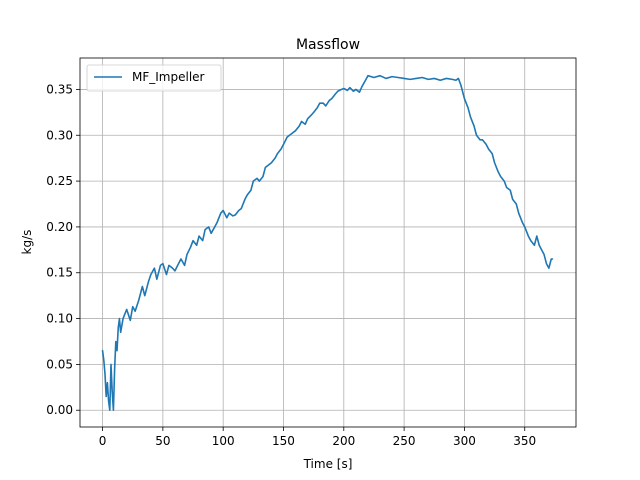 This screenshot has width=640, height=480. What do you see at coordinates (103, 441) in the screenshot?
I see `x-tick-label: 0` at bounding box center [103, 441].